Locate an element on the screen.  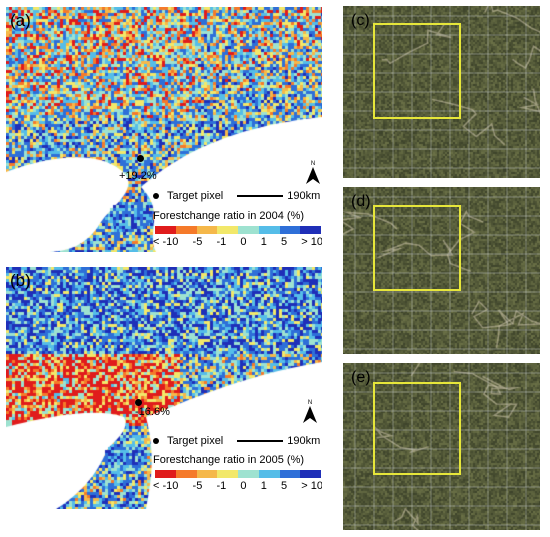
panel-label: (c) is located at coordinates (360, 20).